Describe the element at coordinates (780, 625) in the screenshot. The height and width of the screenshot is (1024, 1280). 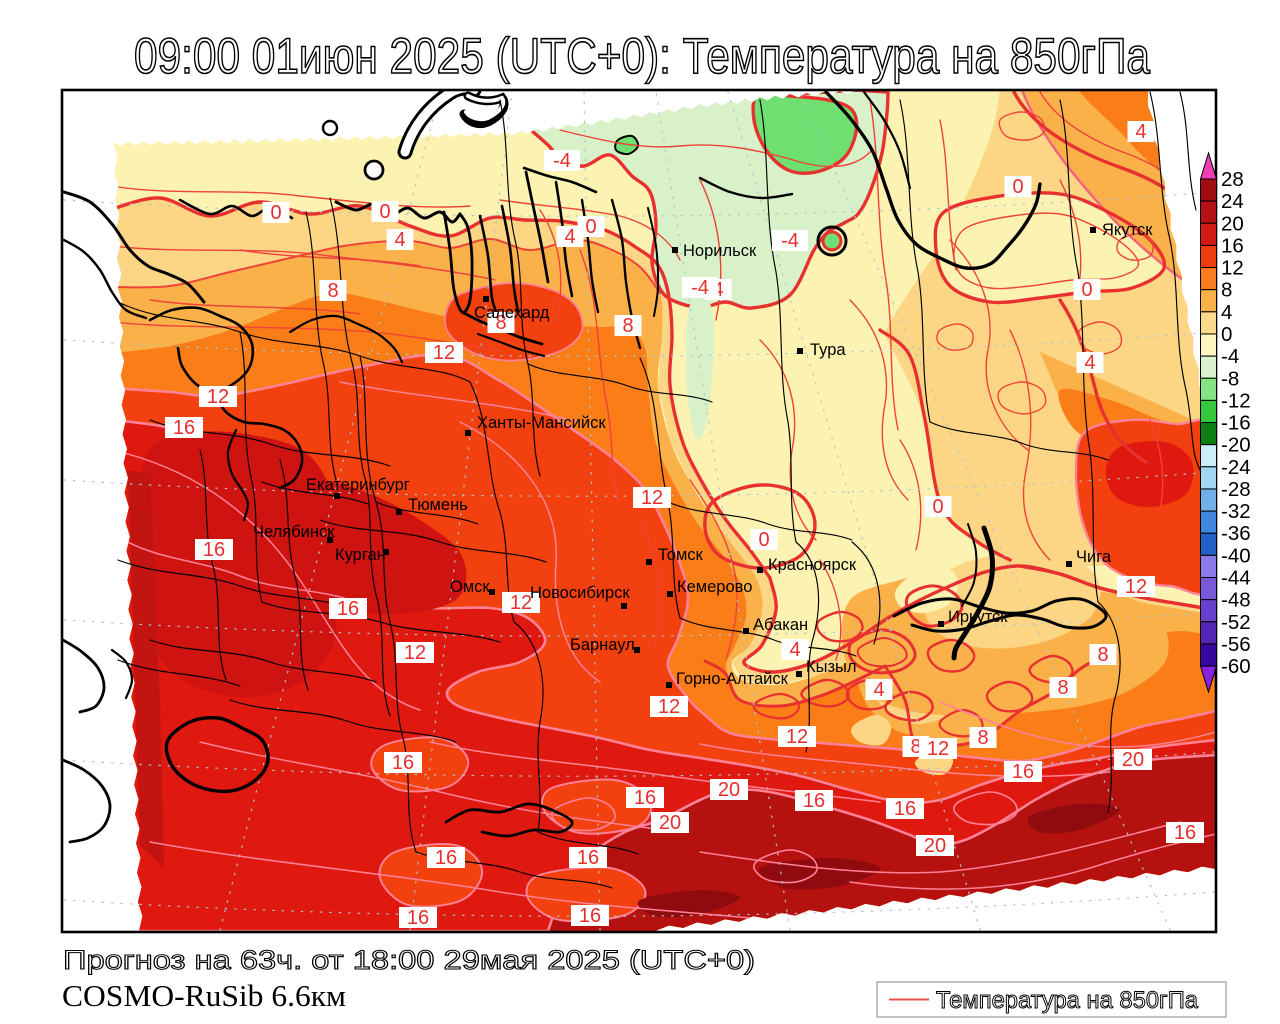
I see `svg-text: Абакан` at that location.